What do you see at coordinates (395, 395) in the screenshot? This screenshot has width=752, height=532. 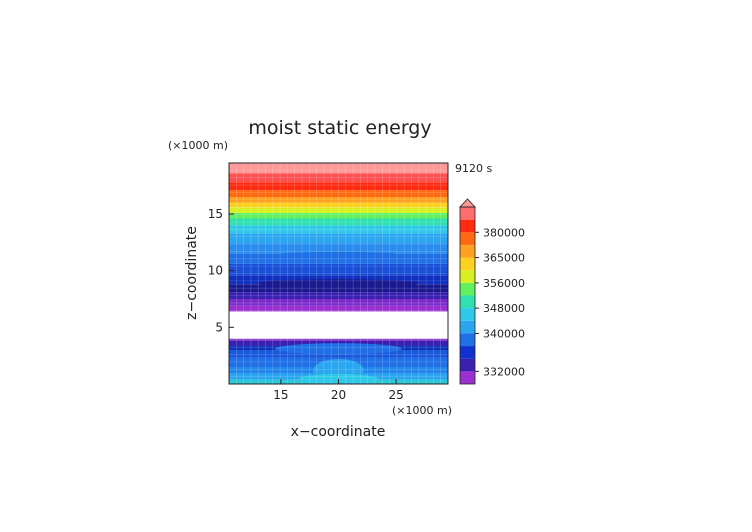 I see `x-tick-label-2: 25` at bounding box center [395, 395].